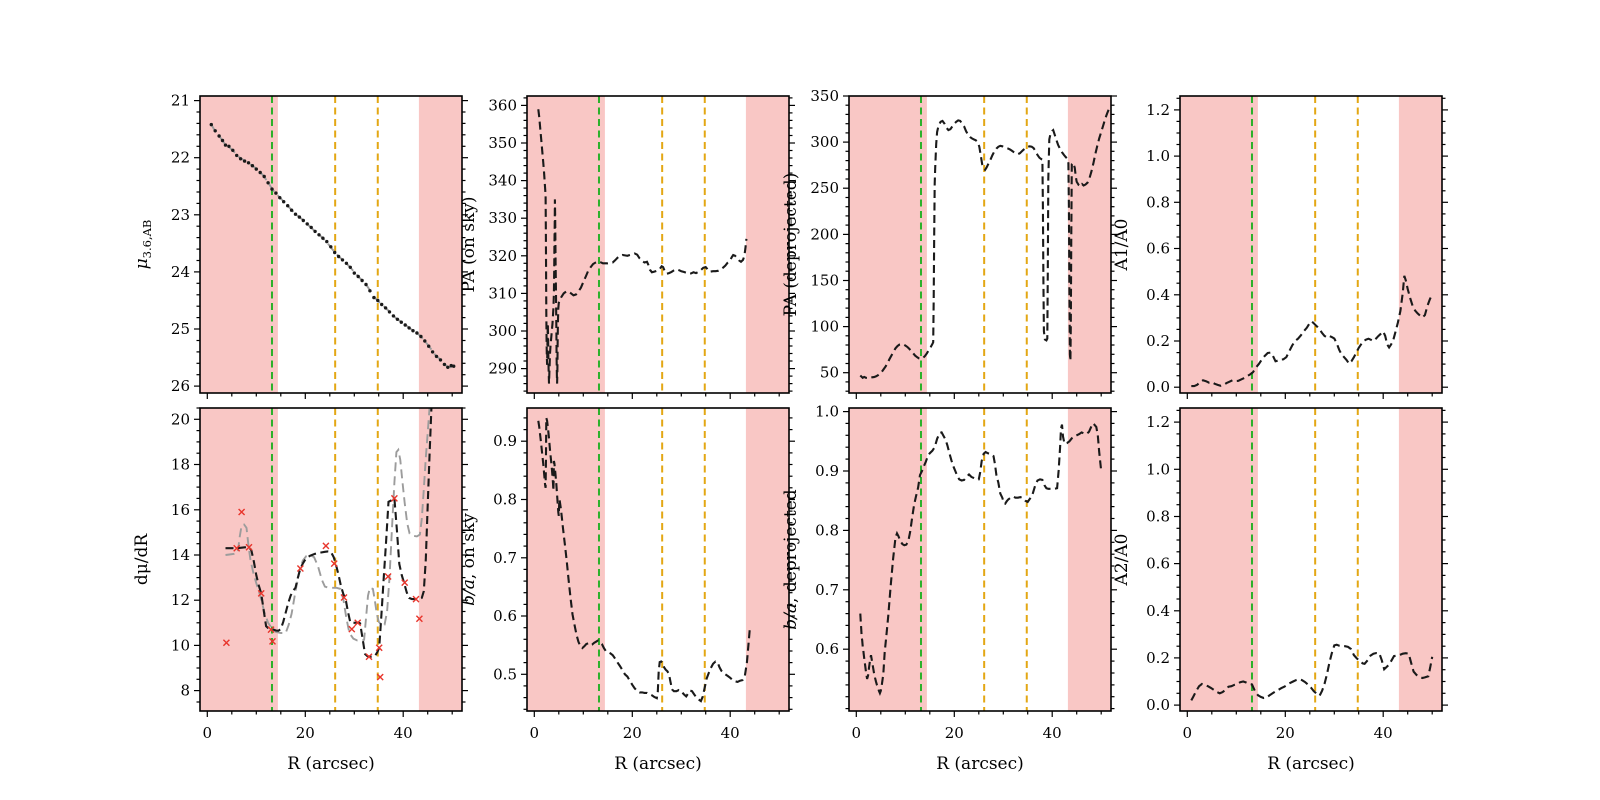  I want to click on axis-tick-labels: 8 10 12 14 16 18 20 0 20 40 R (arcsec), so click(292, 592).